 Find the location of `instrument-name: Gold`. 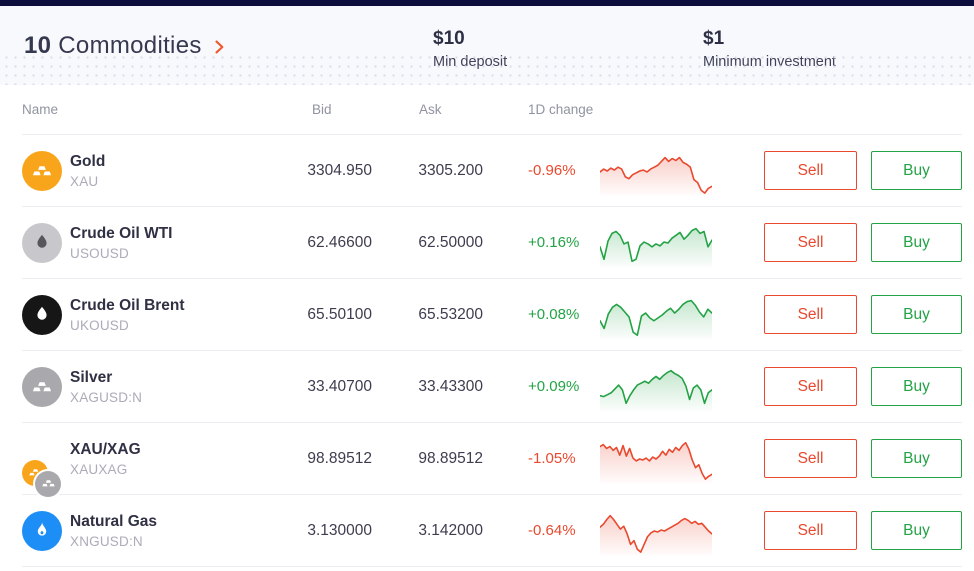

instrument-name: Gold is located at coordinates (88, 161).